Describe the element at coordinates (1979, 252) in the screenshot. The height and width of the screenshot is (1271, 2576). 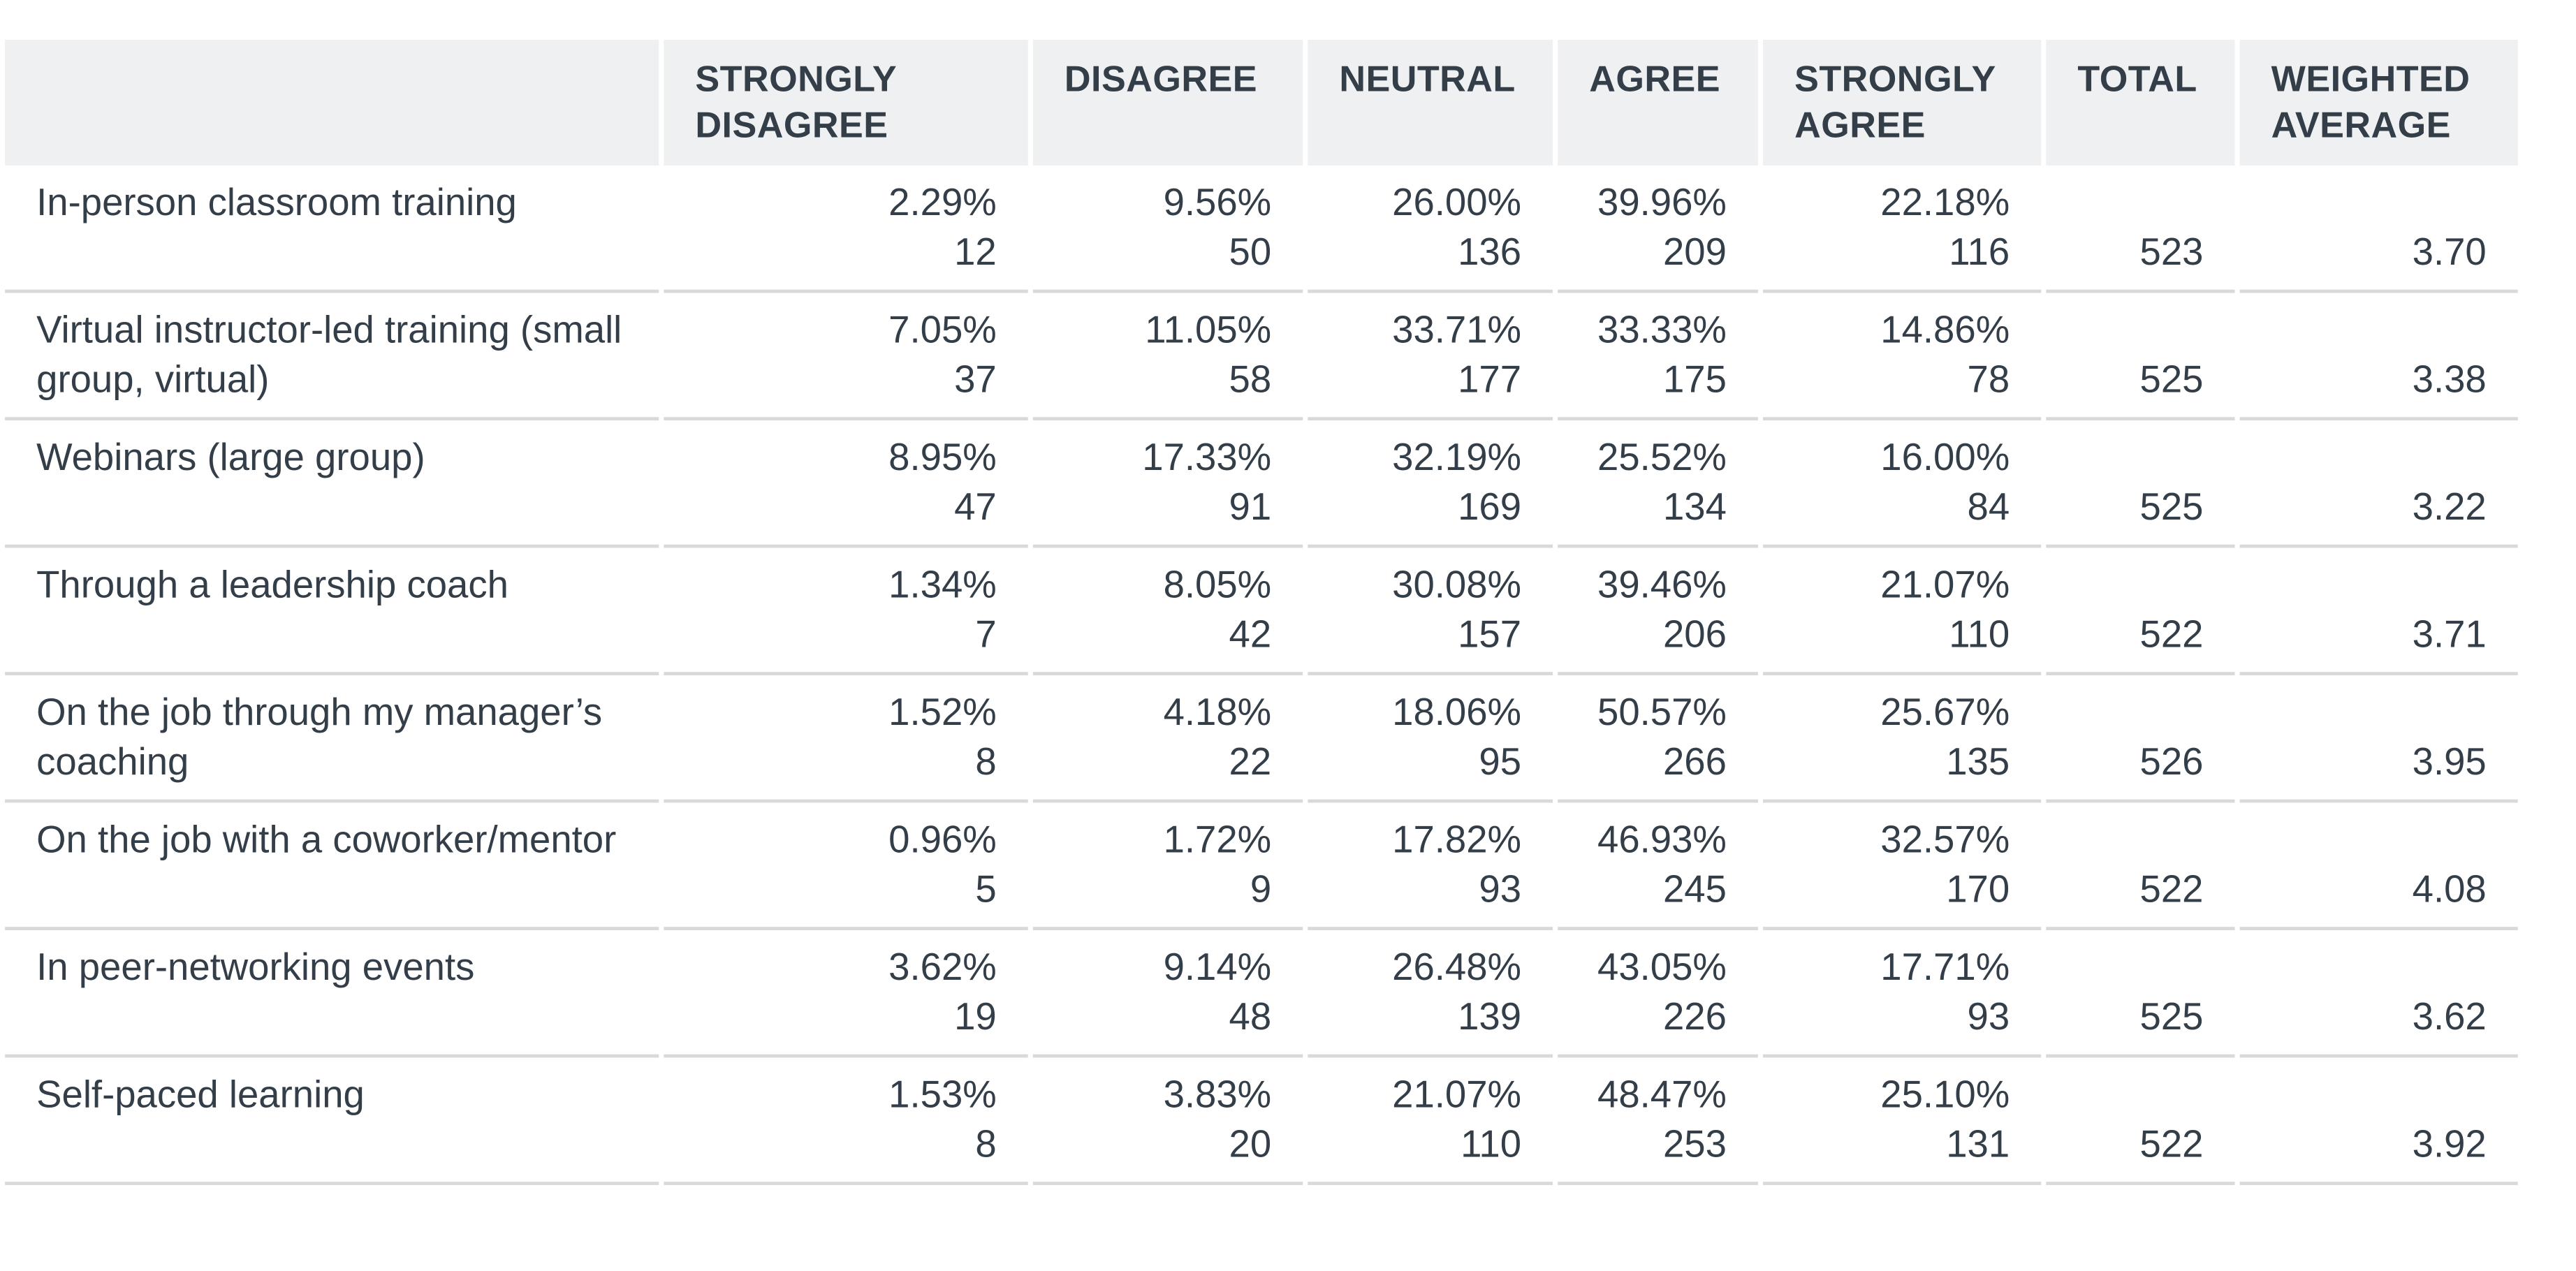
I see `cell-count: 116` at that location.